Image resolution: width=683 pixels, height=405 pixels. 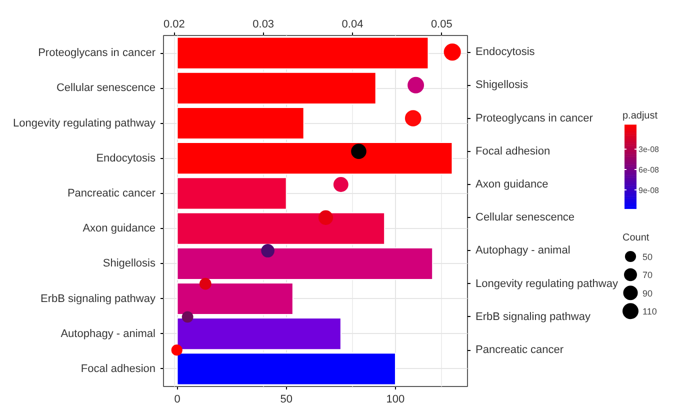 What do you see at coordinates (640, 116) in the screenshot?
I see `color-bar-title: p.adjust` at bounding box center [640, 116].